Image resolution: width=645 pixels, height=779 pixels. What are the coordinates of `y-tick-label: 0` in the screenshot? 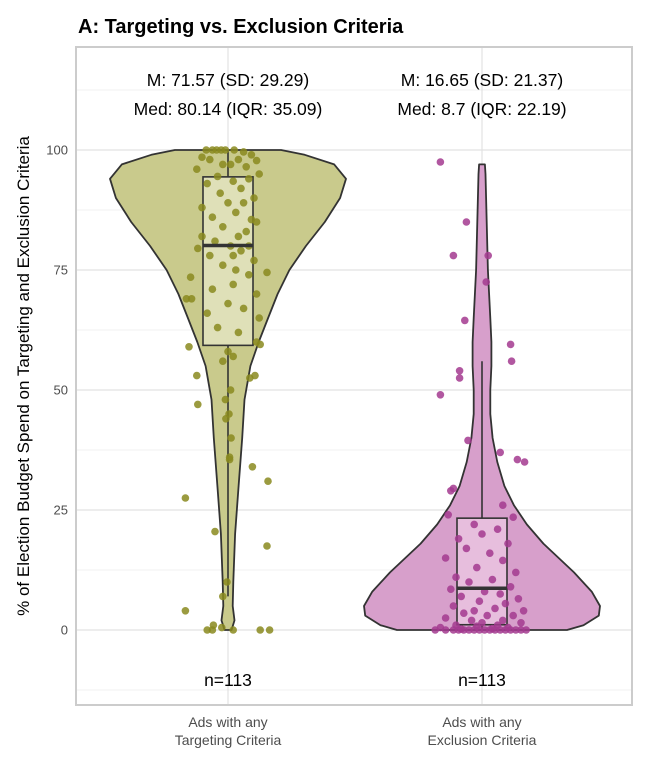 It's located at (64, 630).